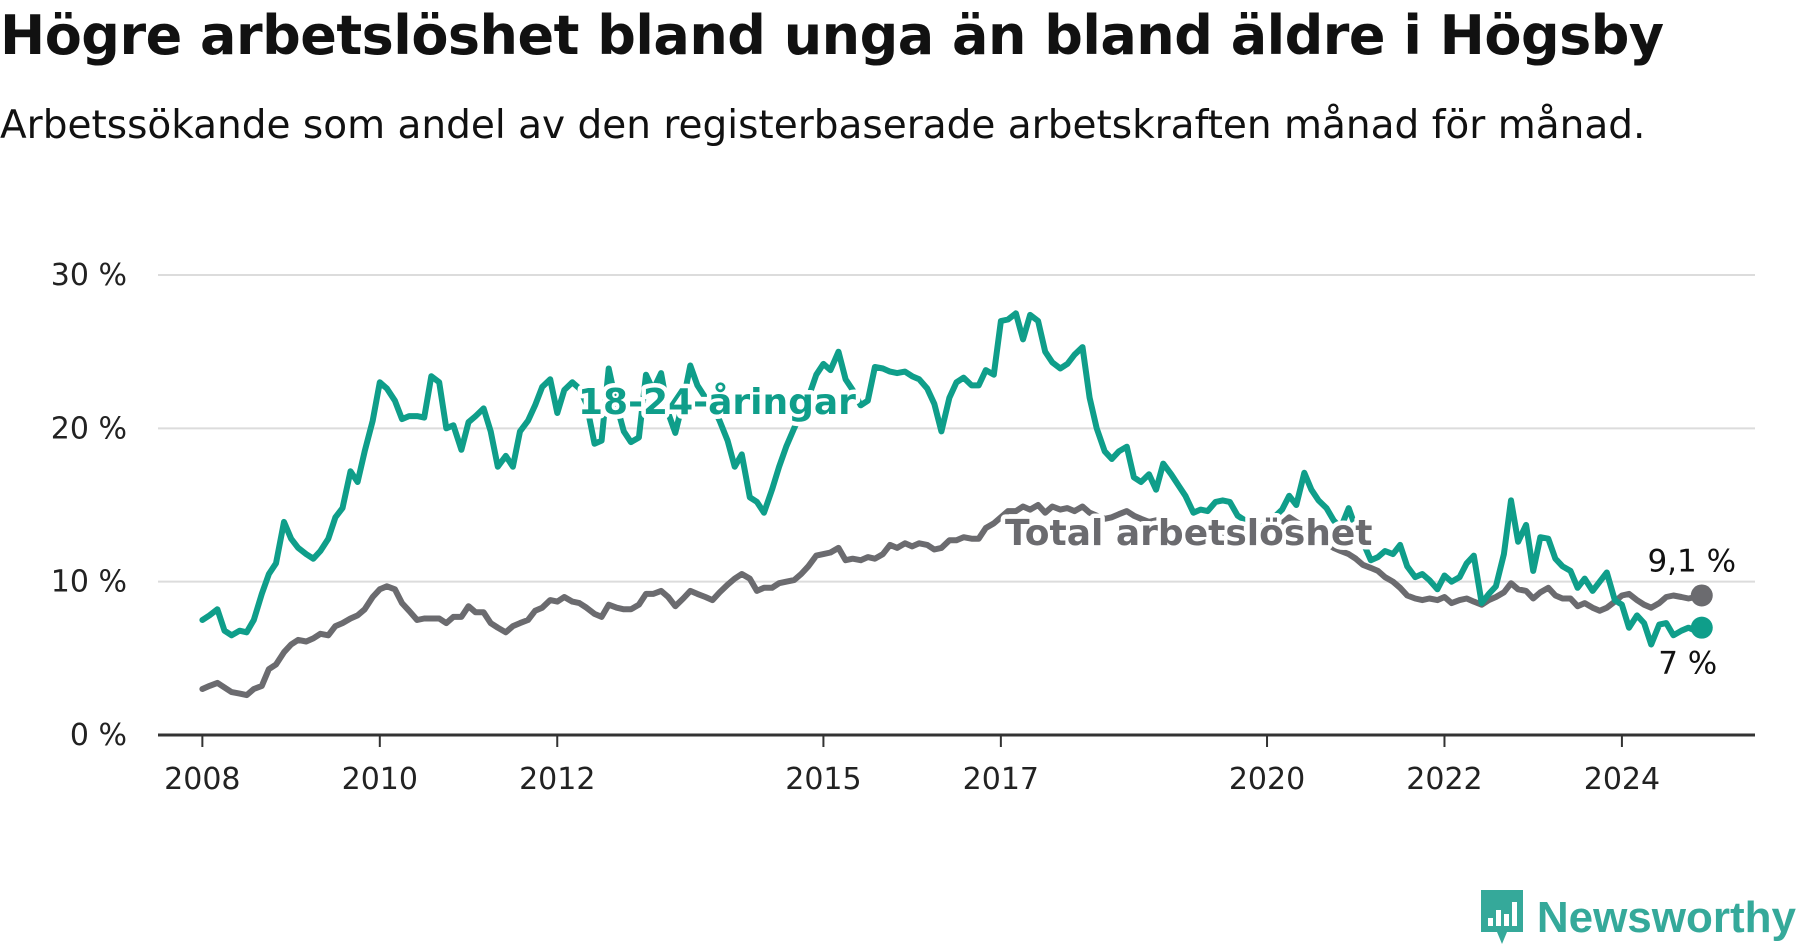  Describe the element at coordinates (380, 779) in the screenshot. I see `x-tick-label: 2010` at that location.